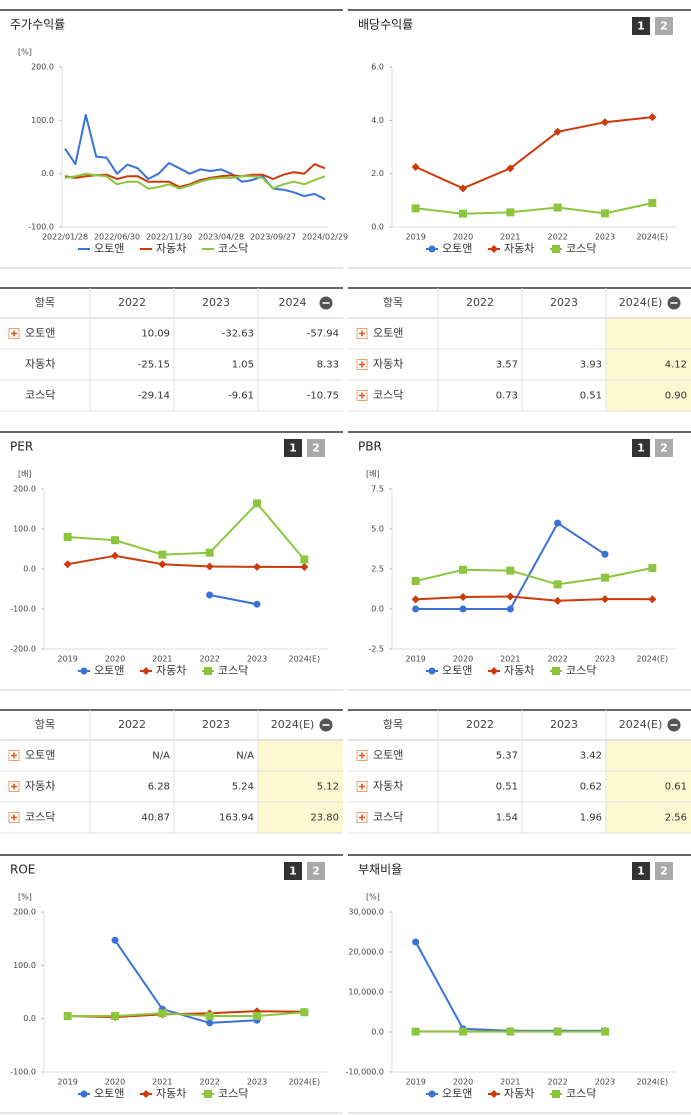 This screenshot has height=1115, width=691. What do you see at coordinates (519, 1093) in the screenshot?
I see `legend-label: 자동차` at bounding box center [519, 1093].